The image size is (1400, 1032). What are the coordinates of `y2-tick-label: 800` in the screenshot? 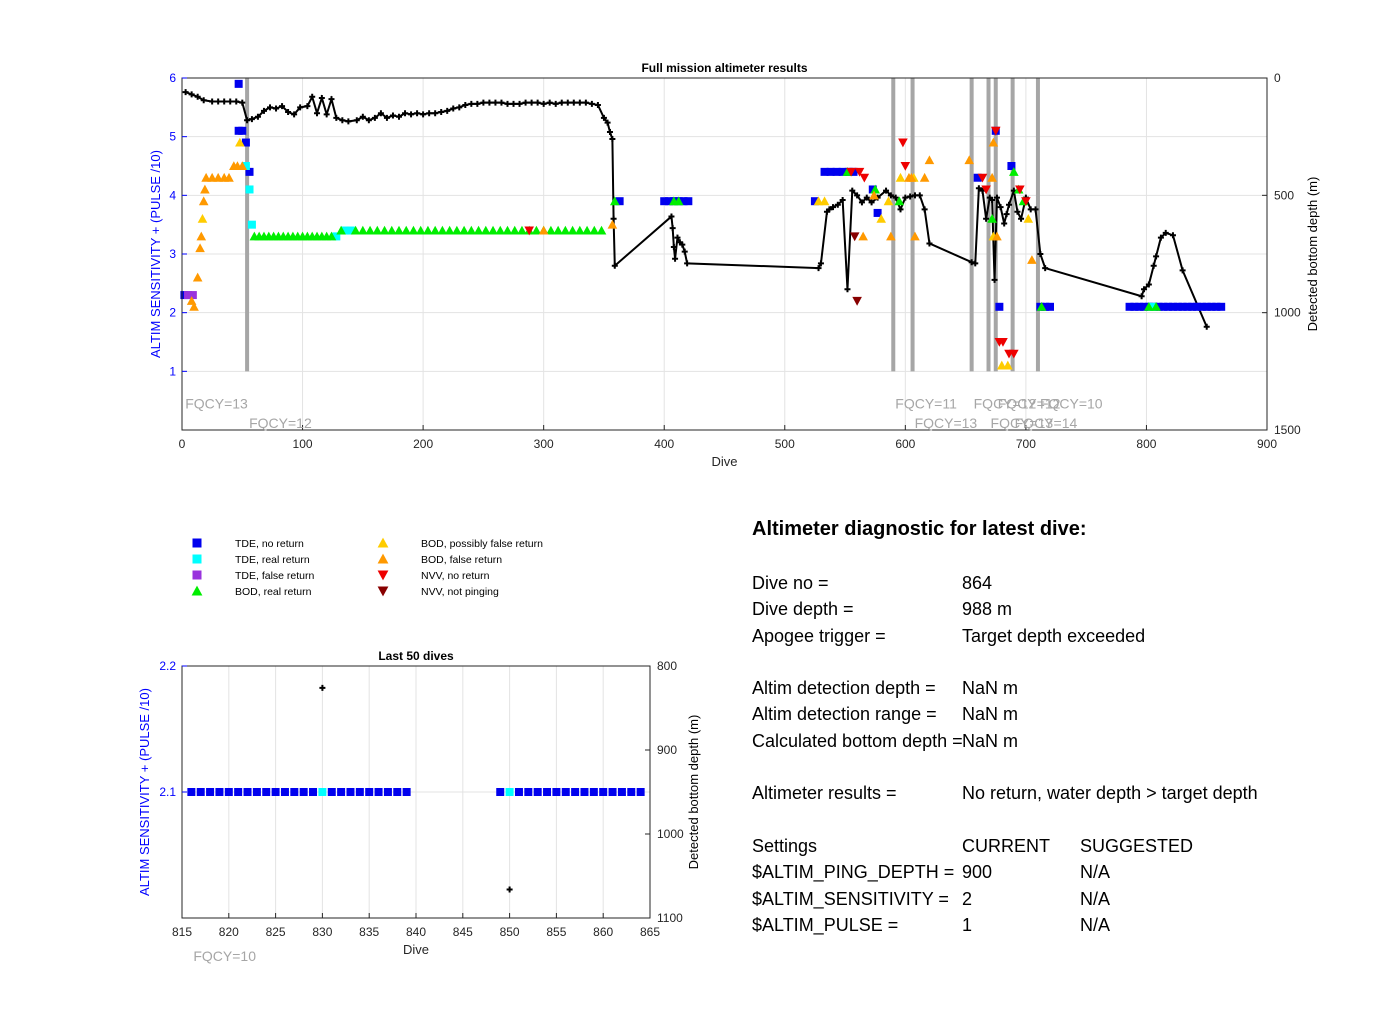 It's located at (667, 666).